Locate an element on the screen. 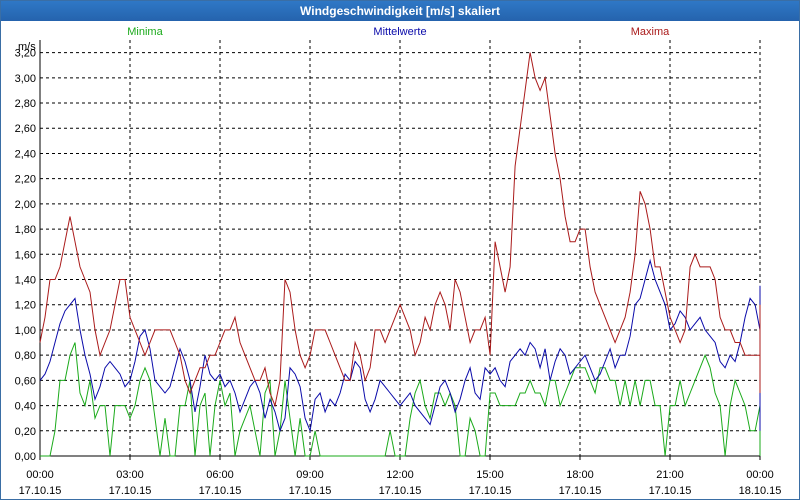  y-tick-label: 1,00 is located at coordinates (25, 331).